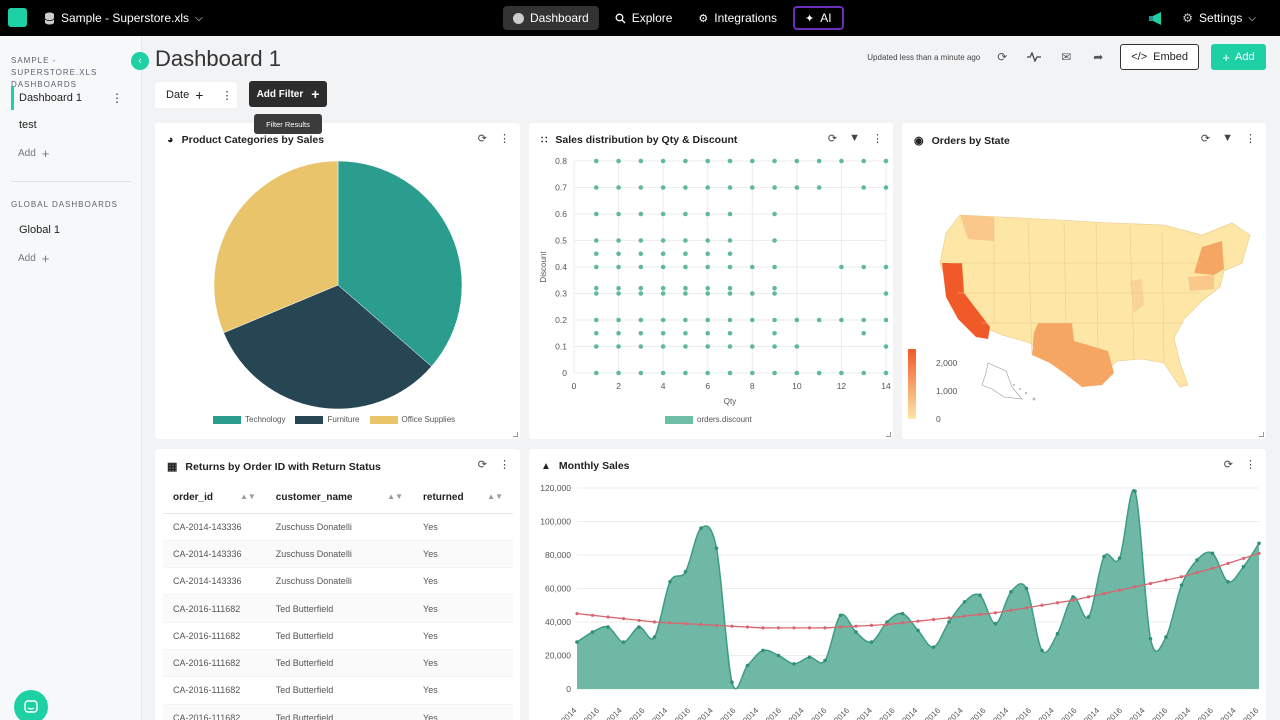  I want to click on add-global-dashboard-button: Add +, so click(33, 258).